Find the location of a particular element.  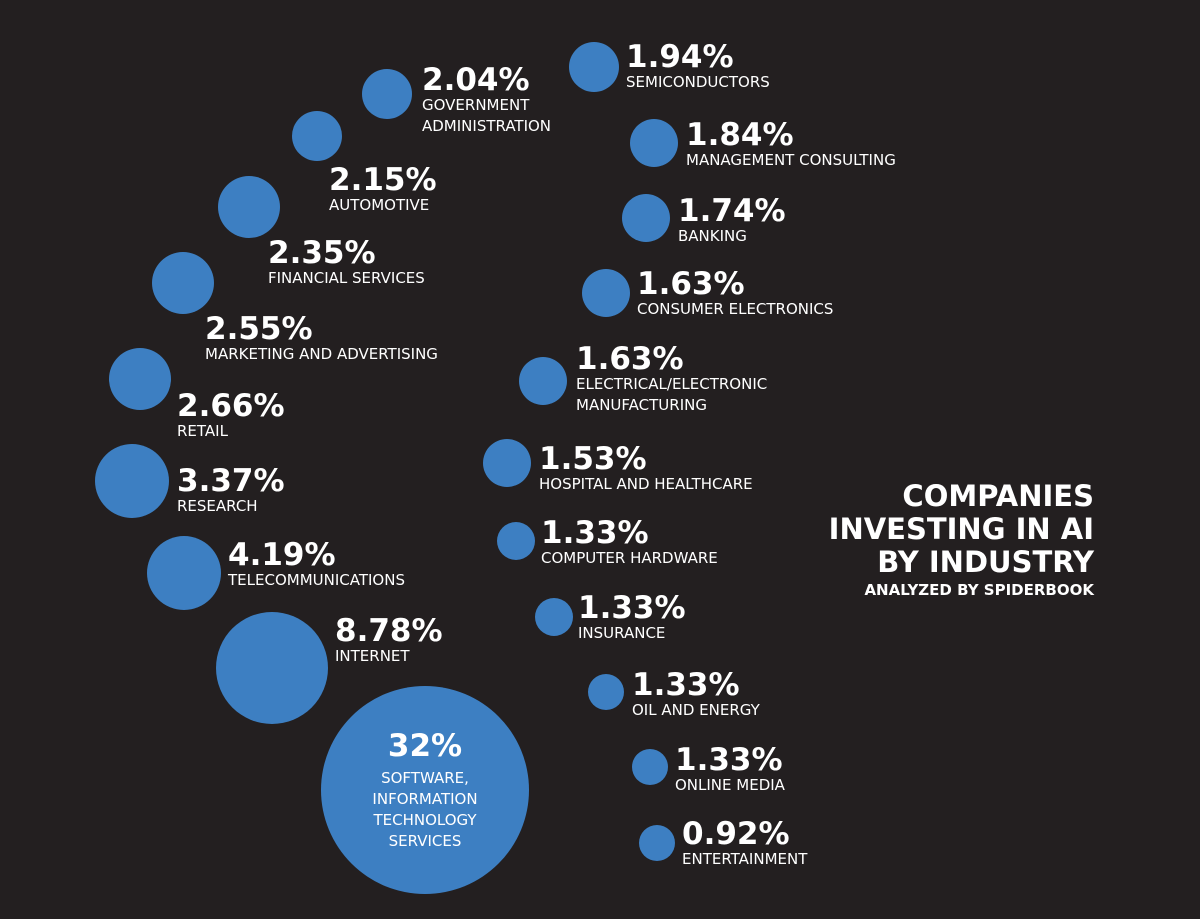

data-label-value: 1.53% is located at coordinates (593, 459).